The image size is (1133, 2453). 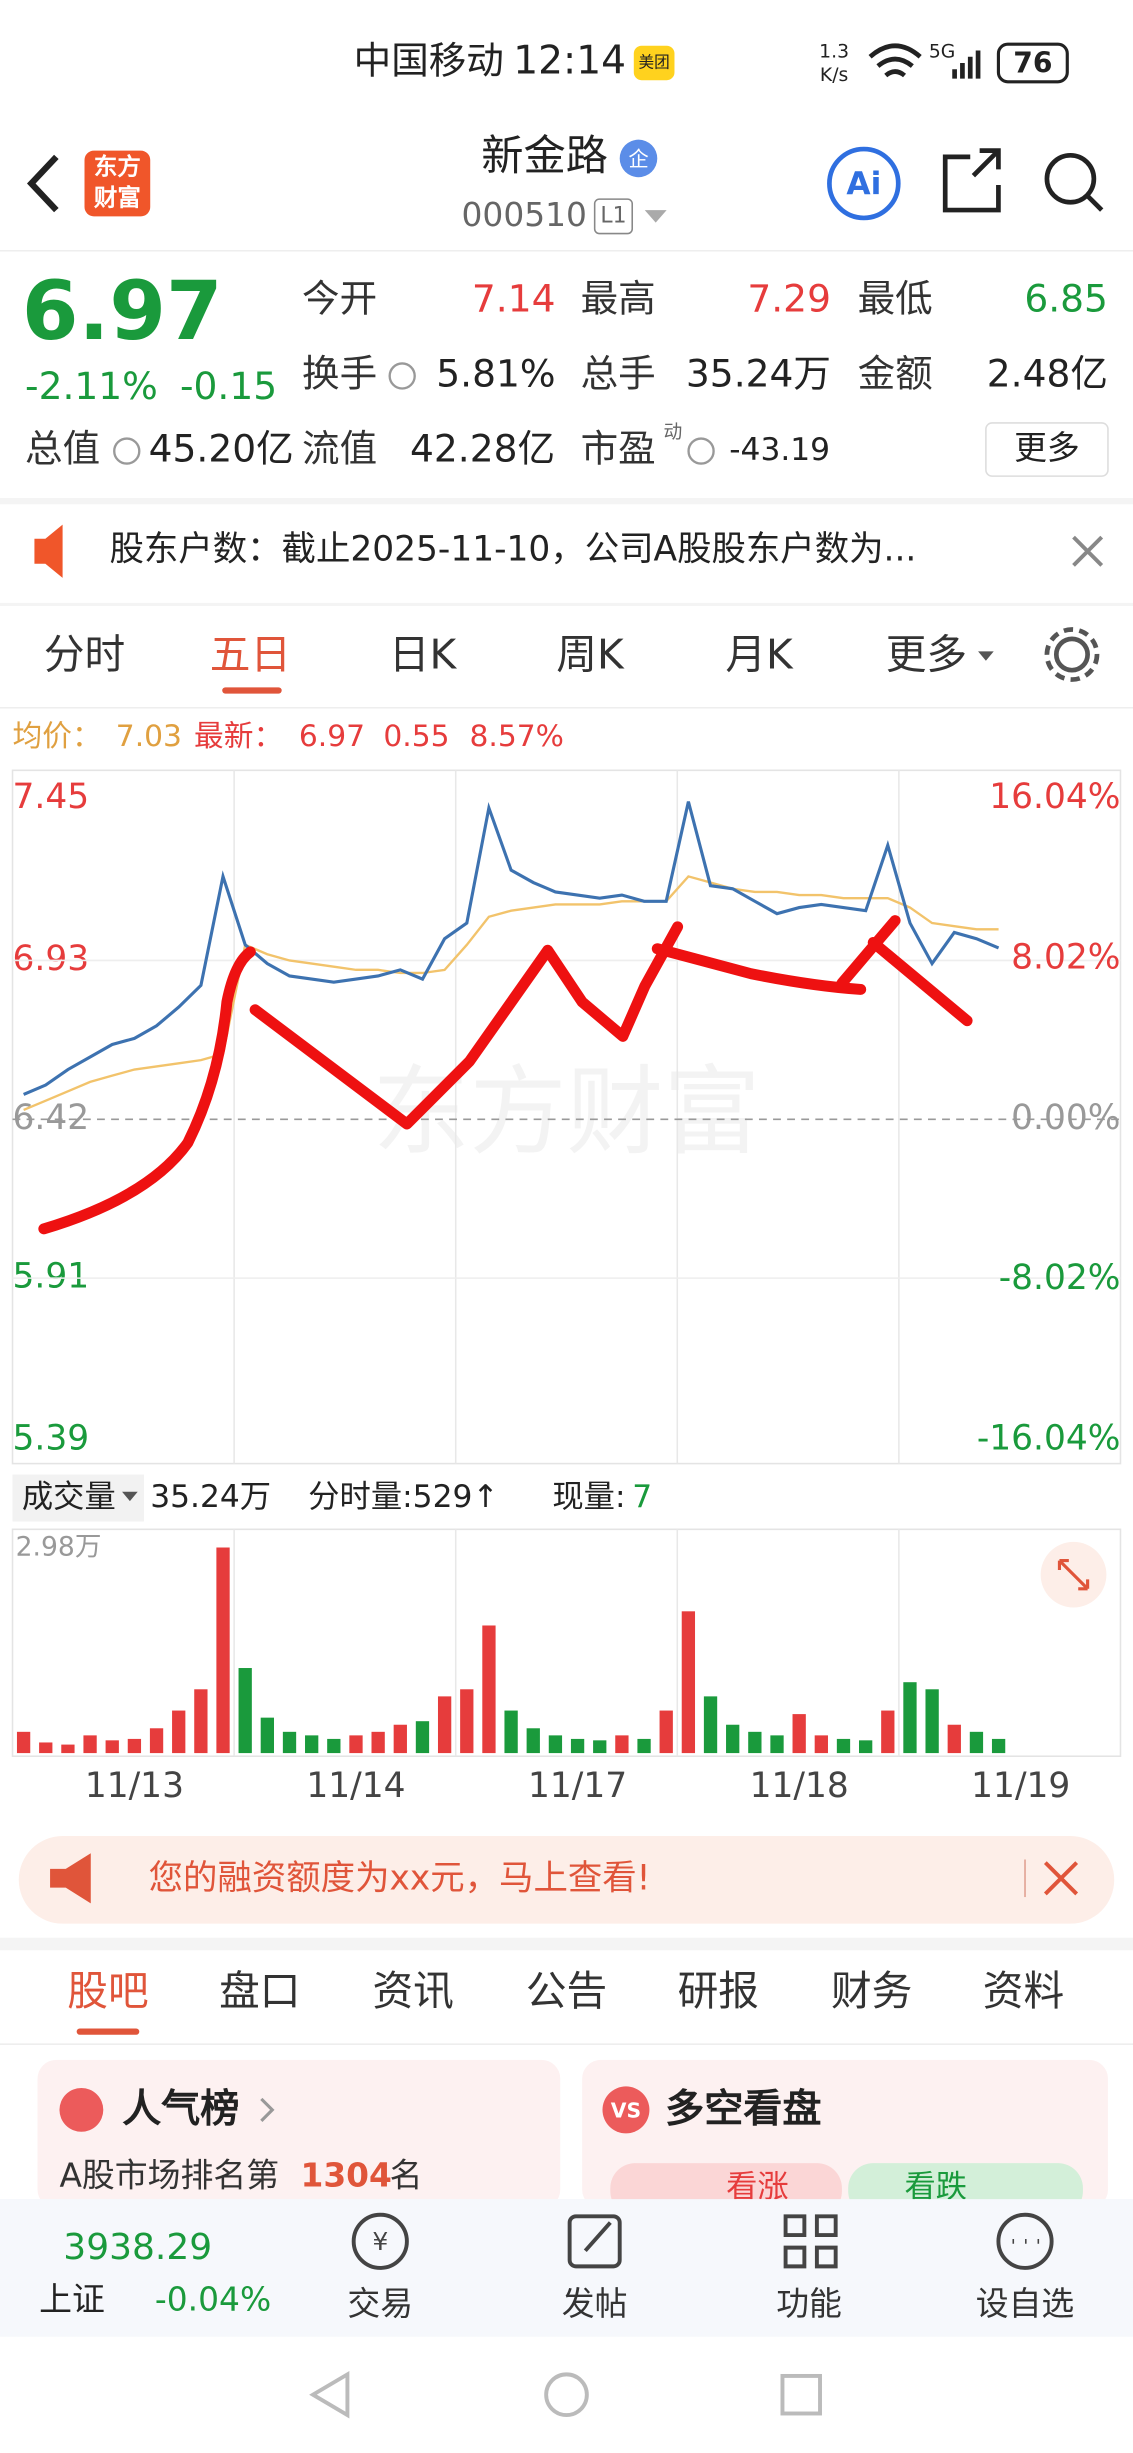 I want to click on field-value: 6.85, so click(x=1066, y=298).